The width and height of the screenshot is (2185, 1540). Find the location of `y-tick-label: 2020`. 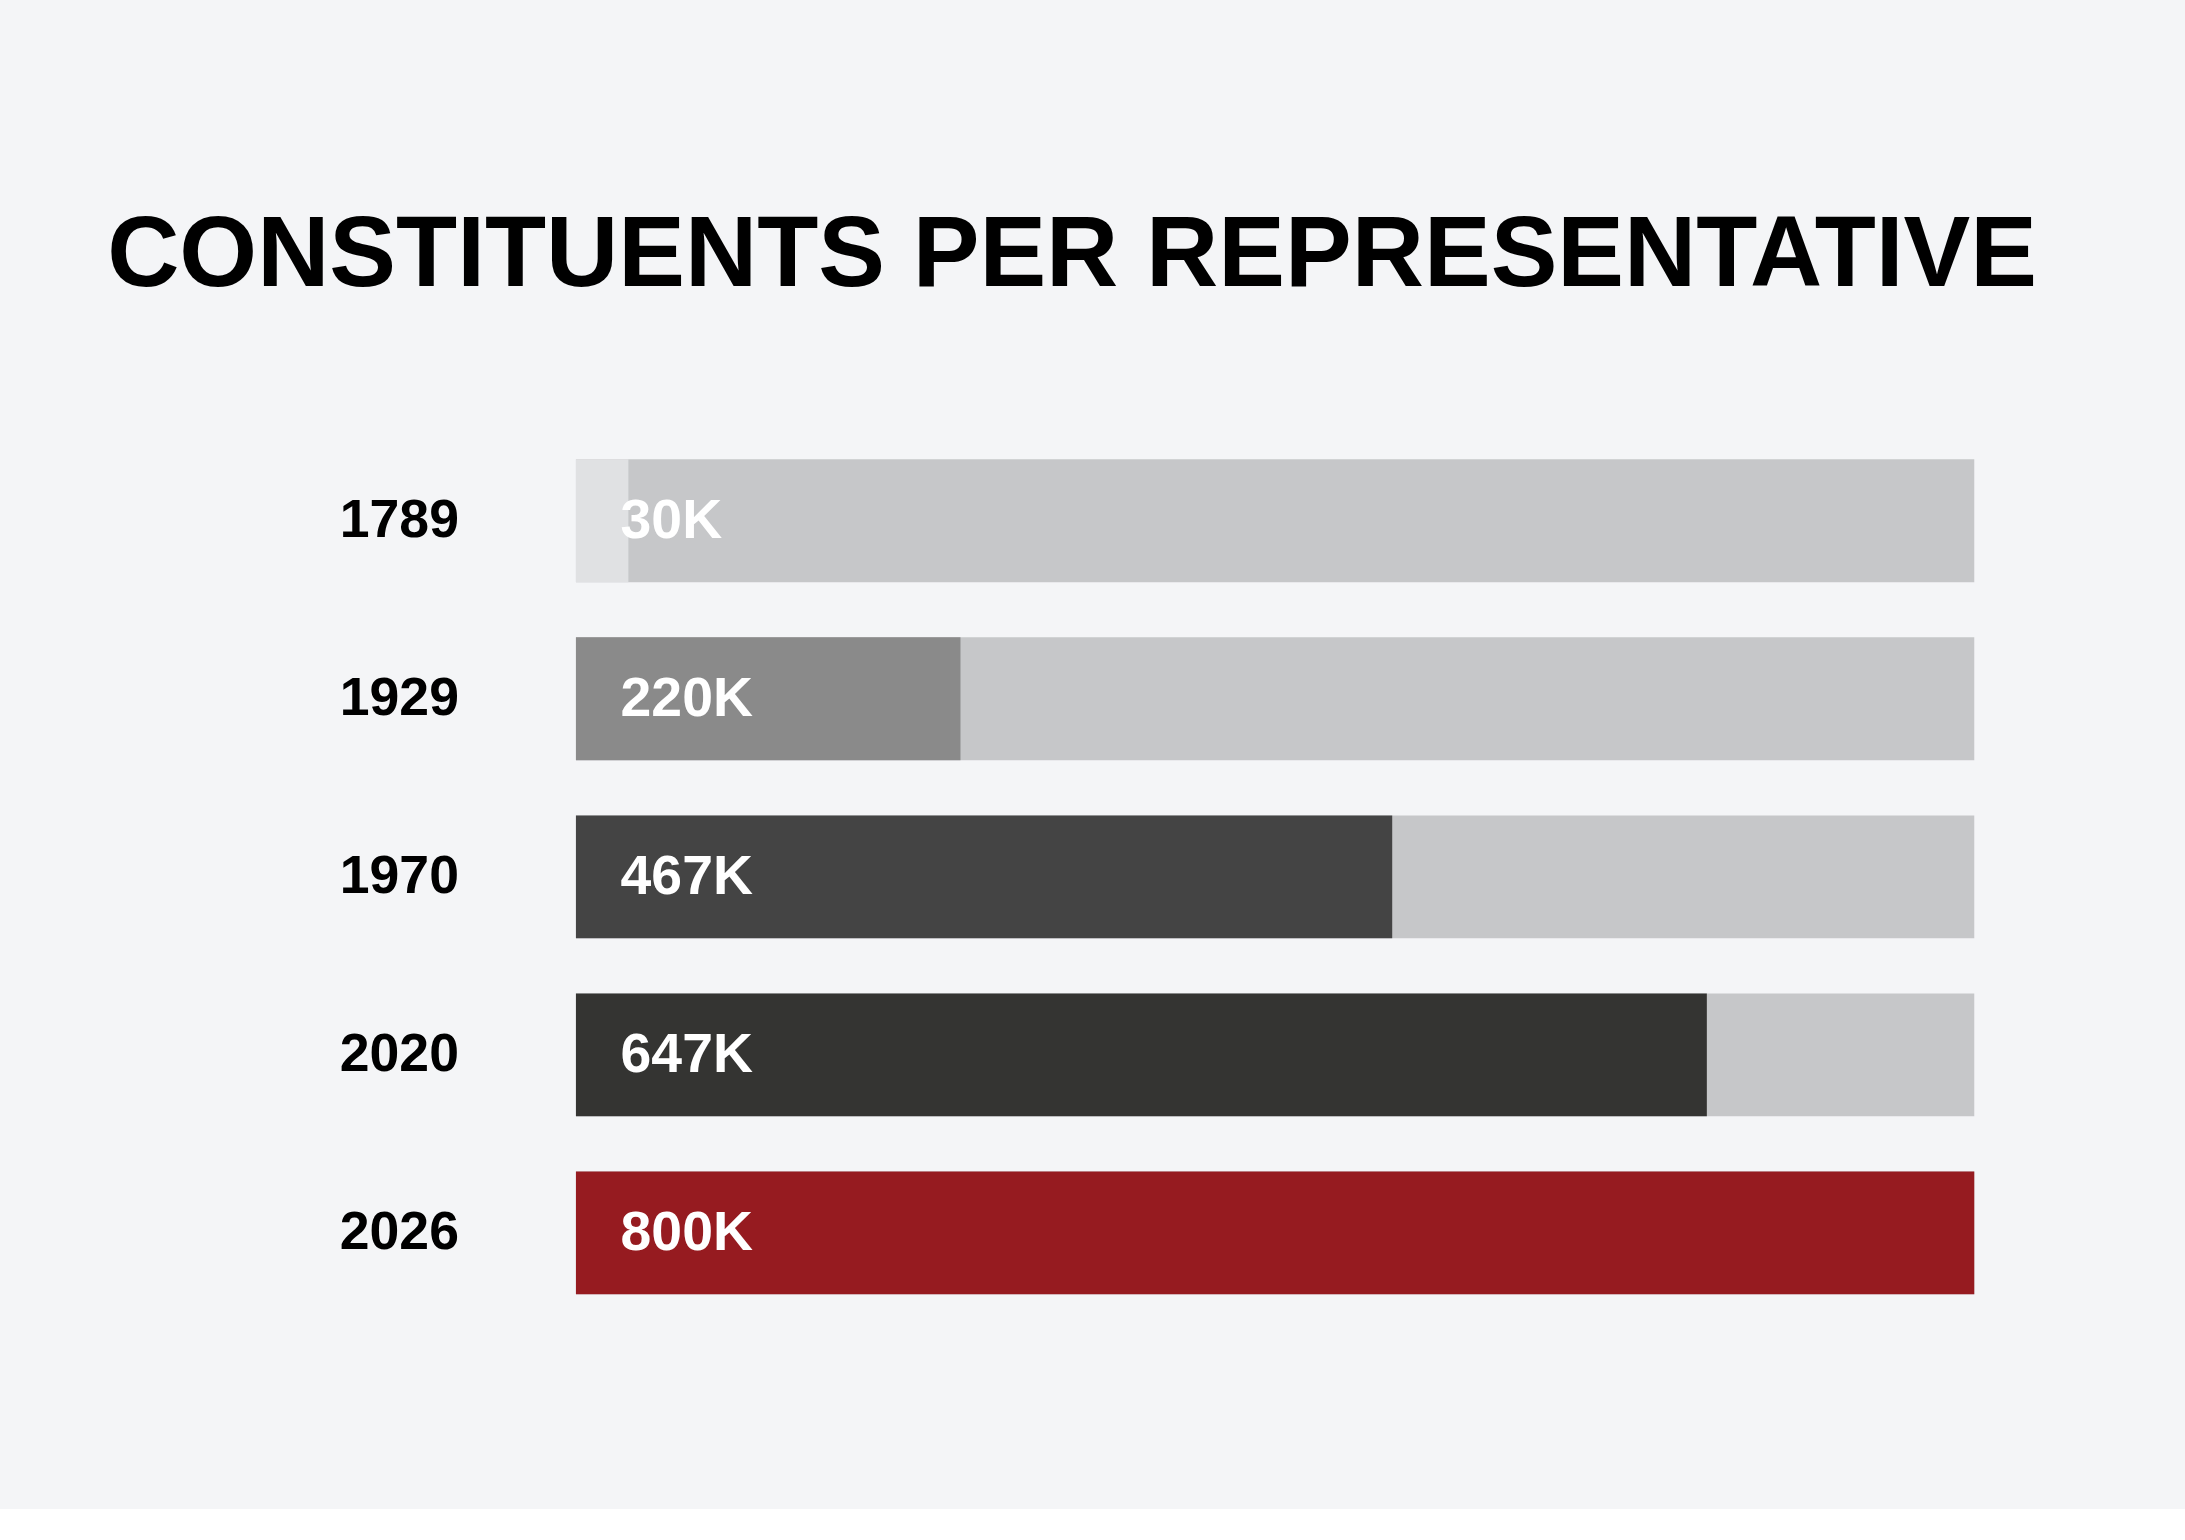

y-tick-label: 2020 is located at coordinates (399, 1052).